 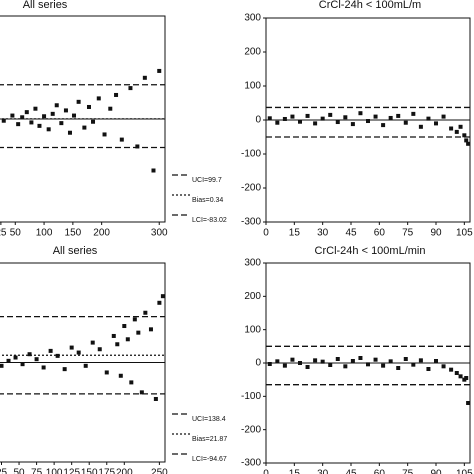 I want to click on x-tick-label: 105, so click(x=464, y=471).